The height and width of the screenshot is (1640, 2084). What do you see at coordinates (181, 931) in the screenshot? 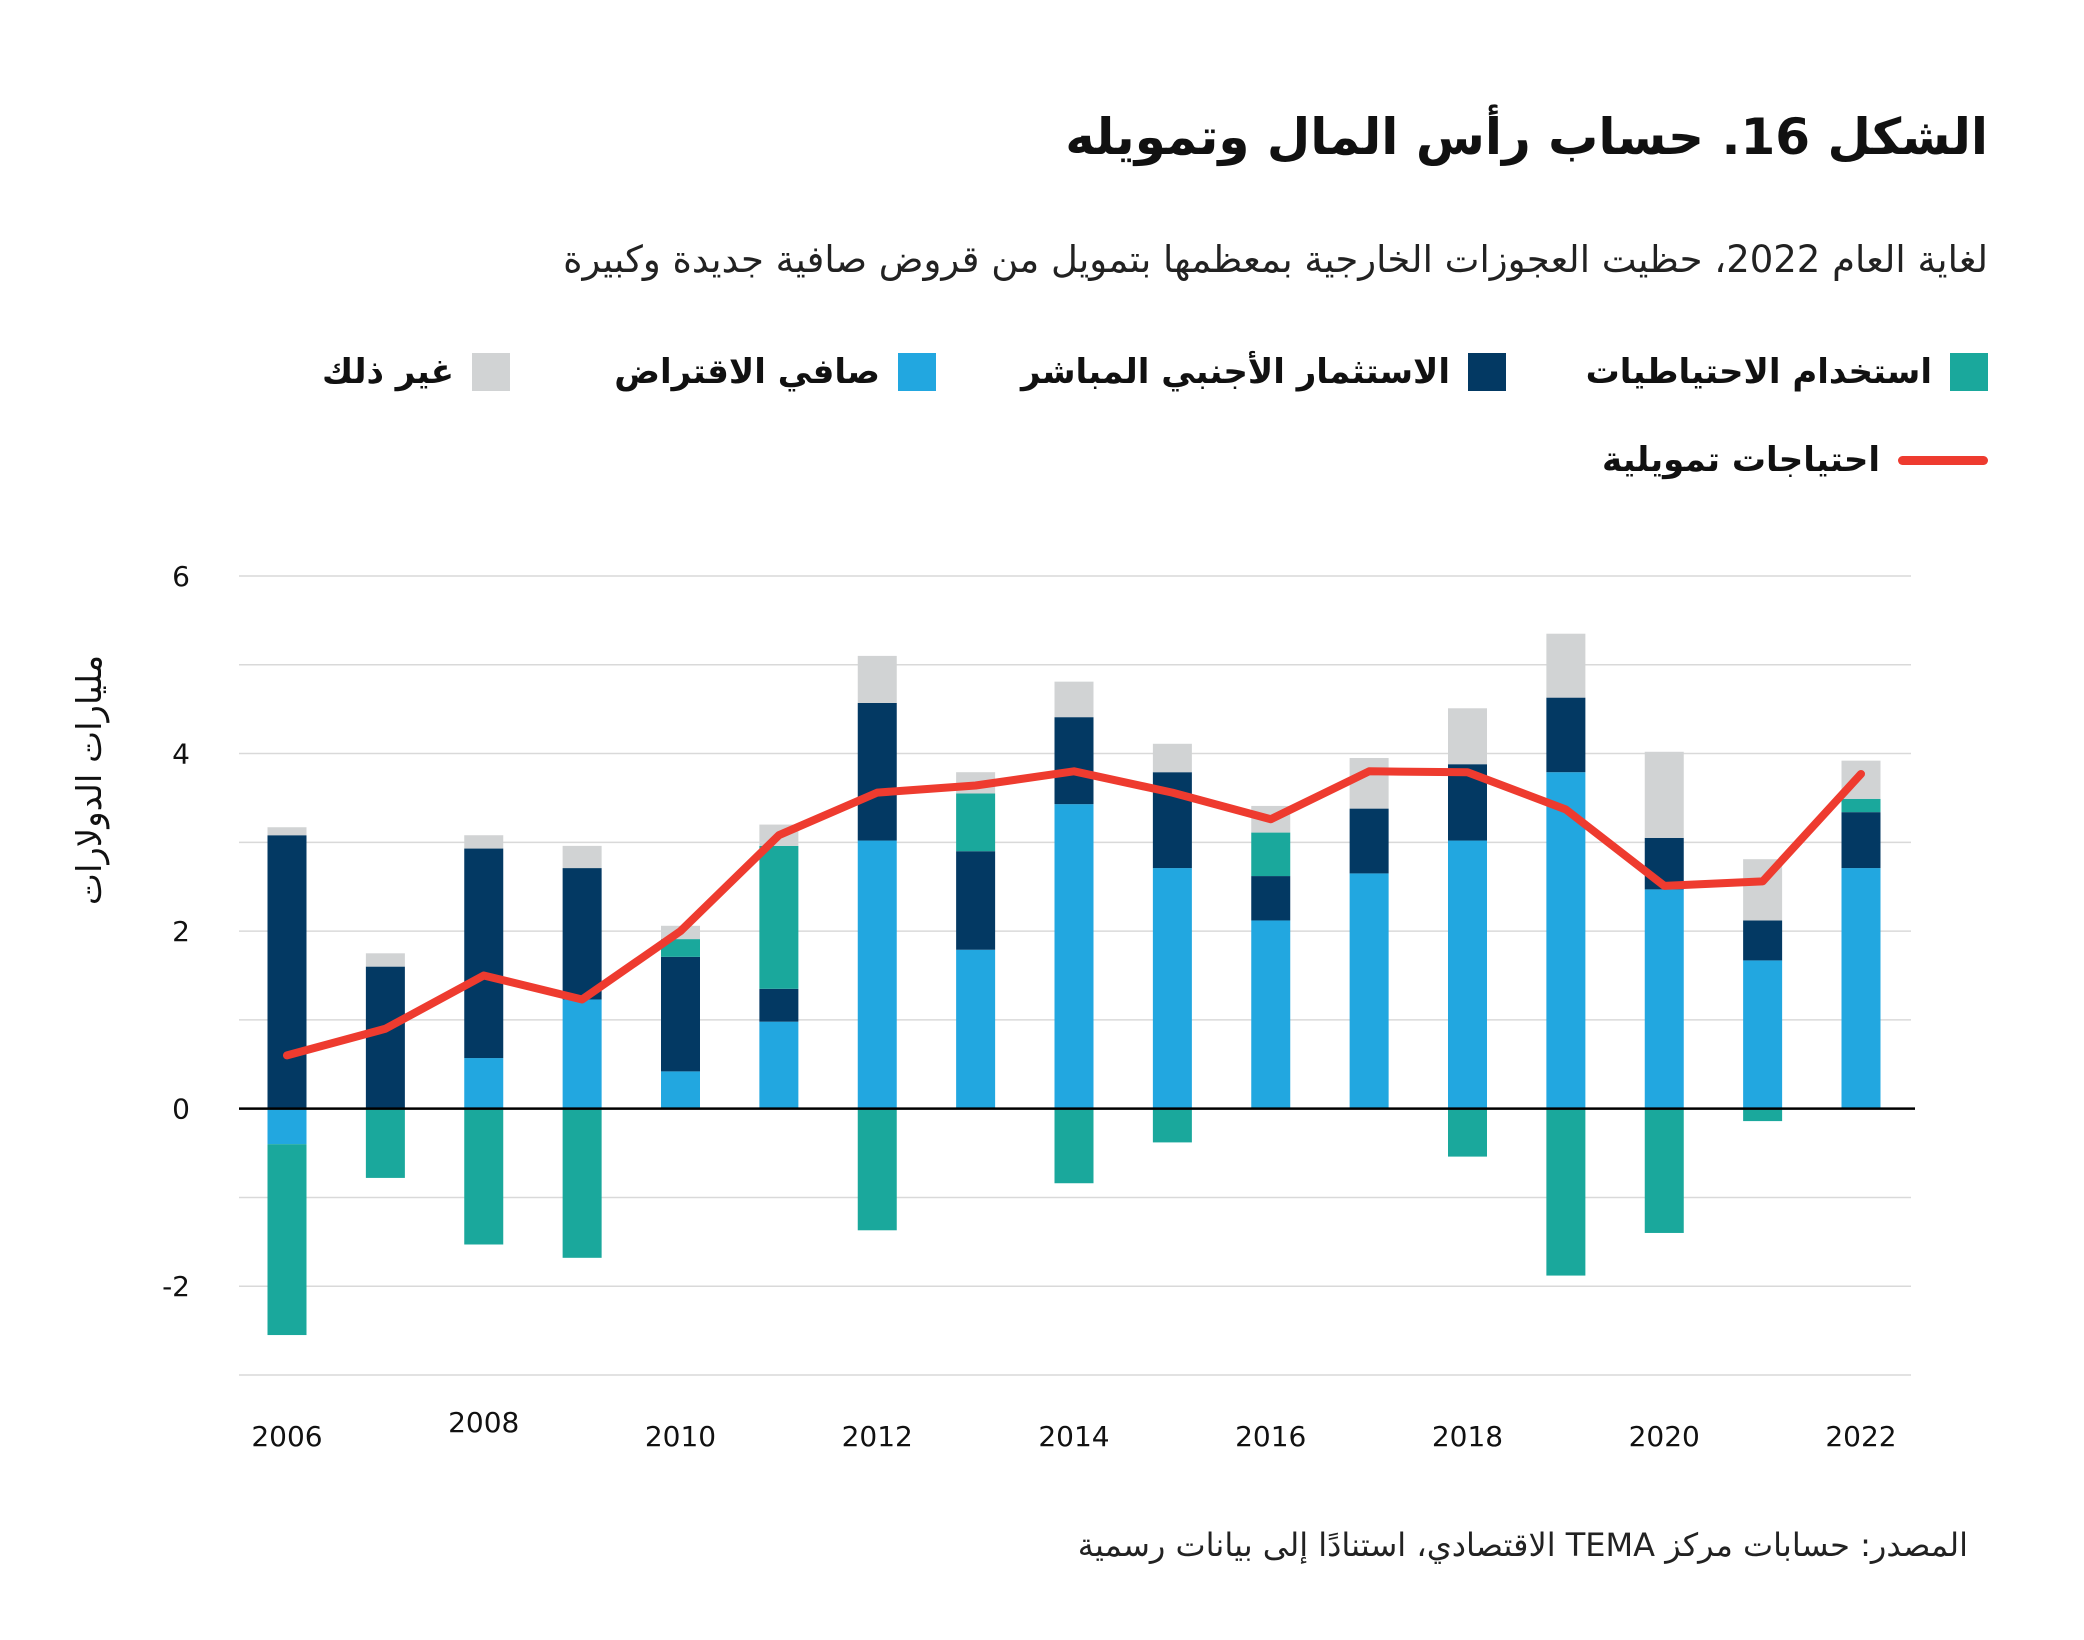
I see `y-tick-label: 2` at bounding box center [181, 931].